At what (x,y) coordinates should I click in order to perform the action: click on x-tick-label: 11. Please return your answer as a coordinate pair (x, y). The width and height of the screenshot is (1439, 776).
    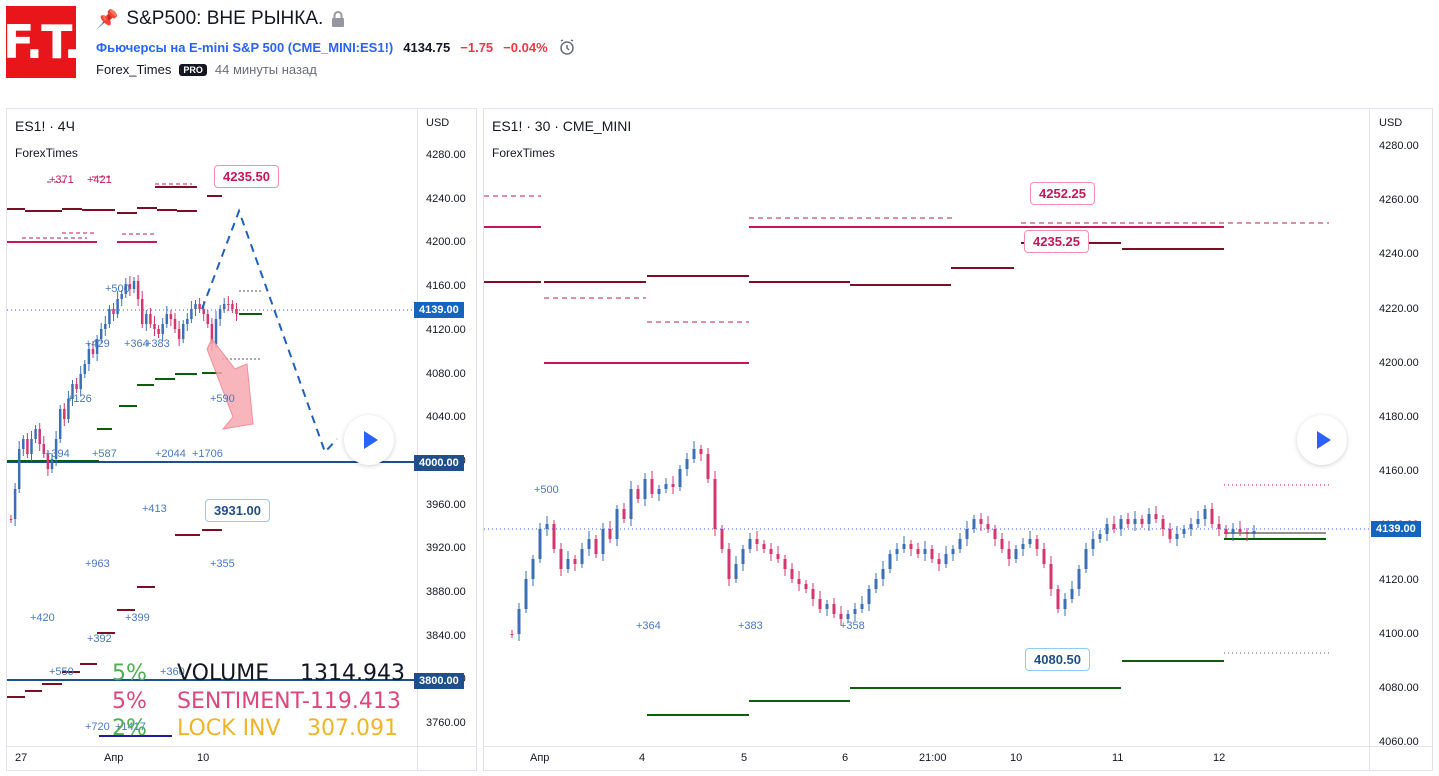
    Looking at the image, I should click on (1118, 758).